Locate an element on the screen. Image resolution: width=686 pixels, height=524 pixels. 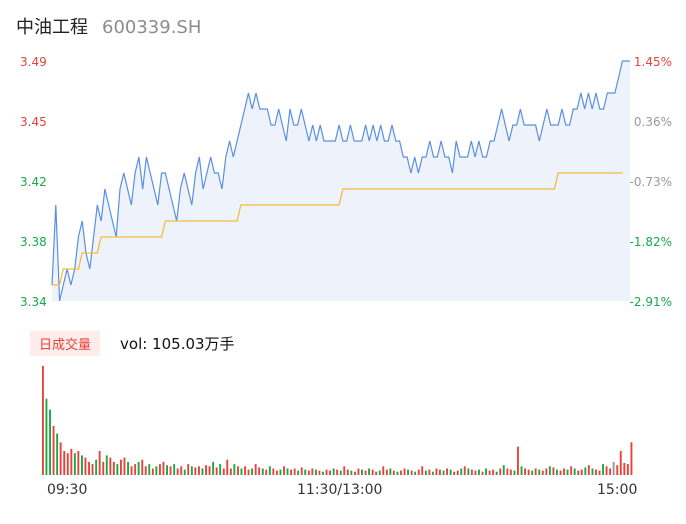
stock-code: 600339.SH is located at coordinates (152, 27).